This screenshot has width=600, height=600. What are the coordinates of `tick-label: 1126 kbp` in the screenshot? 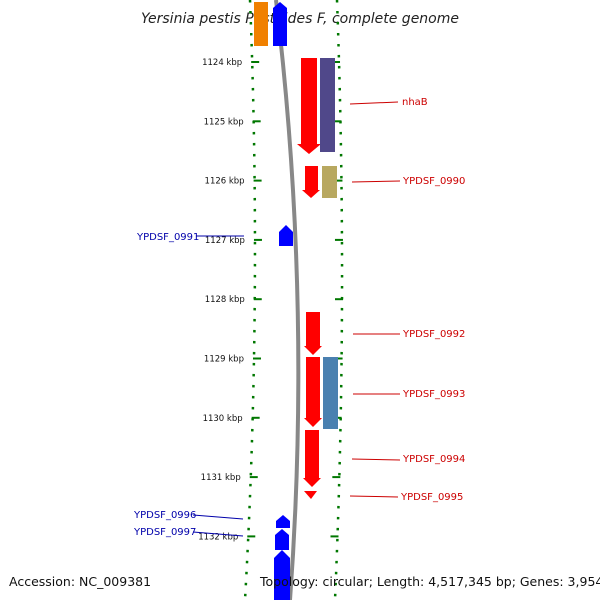 It's located at (225, 182).